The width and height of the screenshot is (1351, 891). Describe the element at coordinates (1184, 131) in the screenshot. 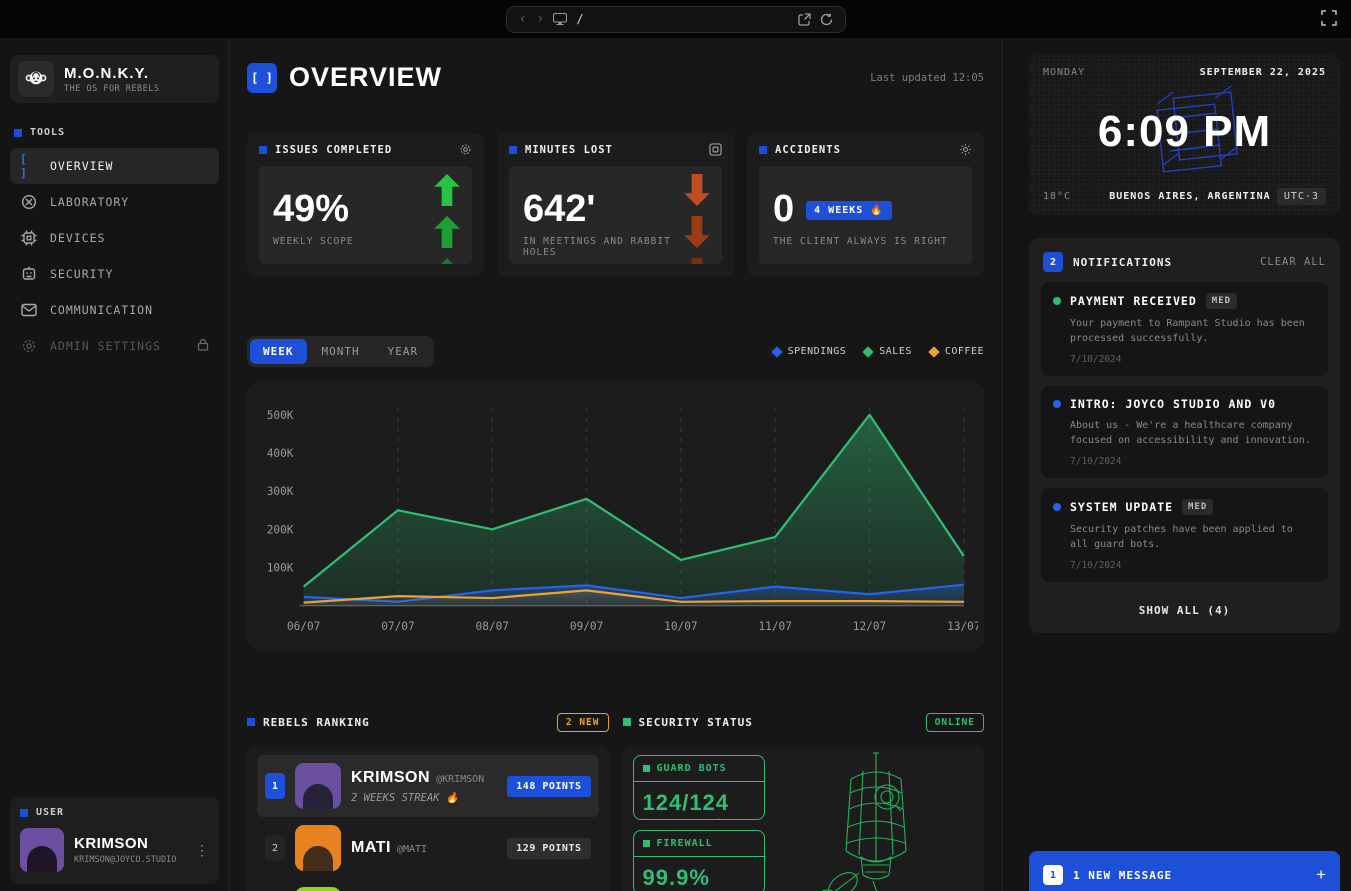

I see `current-time: 6:09 PM` at that location.